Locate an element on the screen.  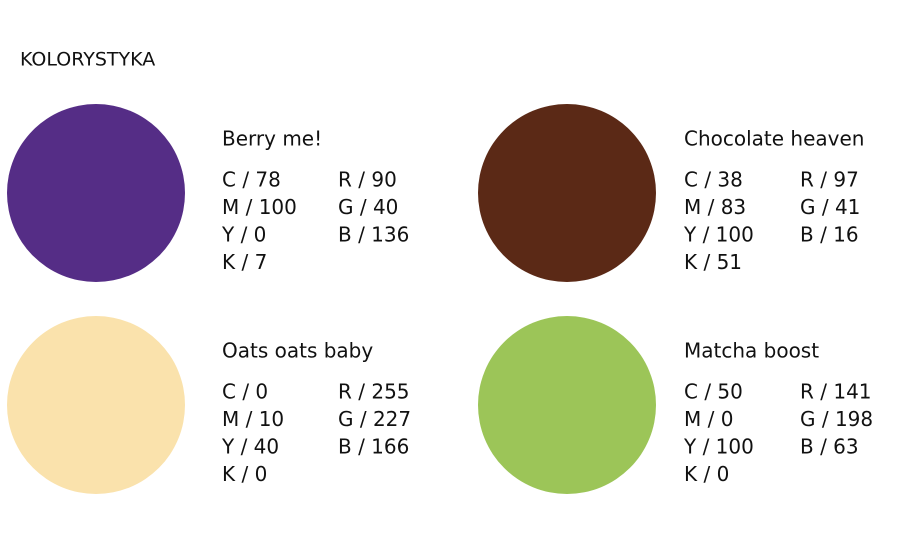
cmyk-value: C / 50 is located at coordinates (713, 392).